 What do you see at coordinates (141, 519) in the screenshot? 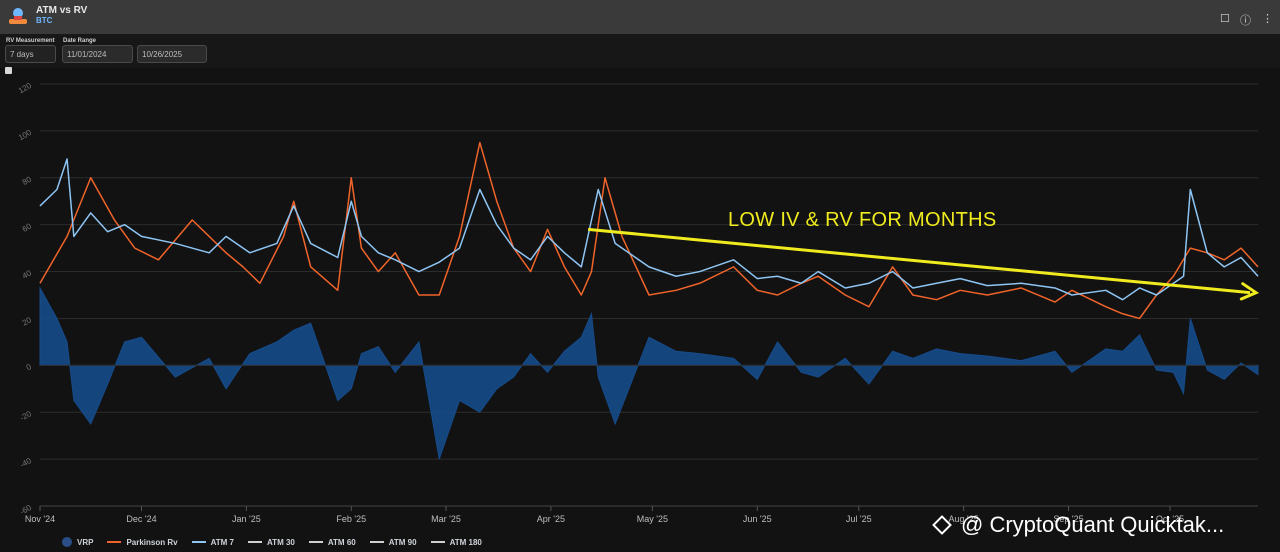
I see `x-tick-label: Dec '24` at bounding box center [141, 519].